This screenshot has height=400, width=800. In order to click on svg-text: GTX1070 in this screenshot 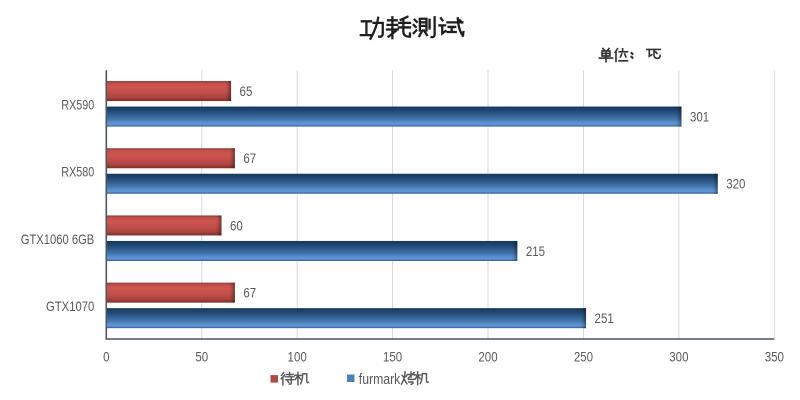, I will do `click(70, 306)`.